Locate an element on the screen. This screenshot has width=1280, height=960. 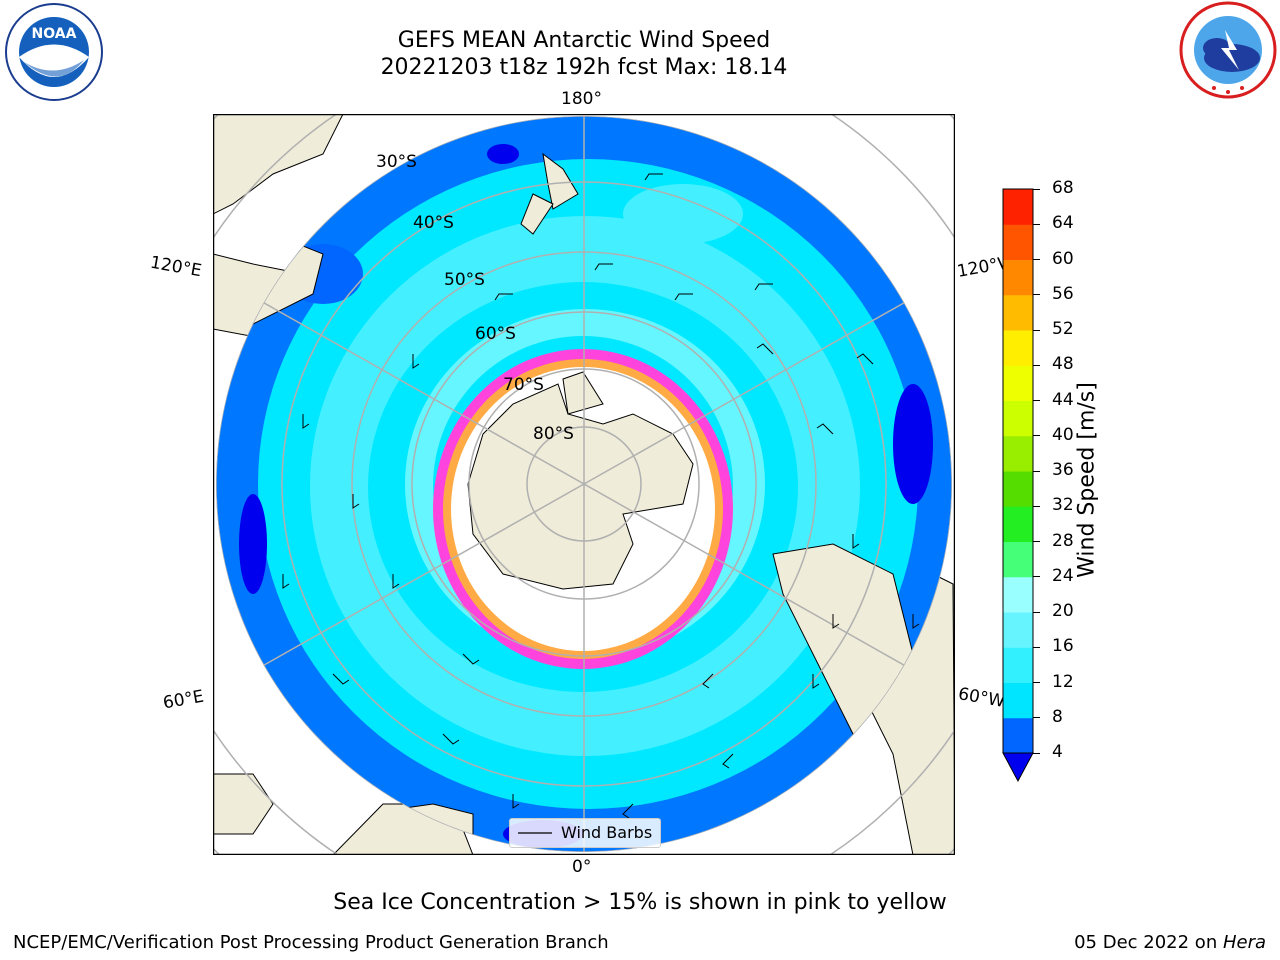
chart-title: GEFS MEAN Antarctic Wind Speed is located at coordinates (584, 40).